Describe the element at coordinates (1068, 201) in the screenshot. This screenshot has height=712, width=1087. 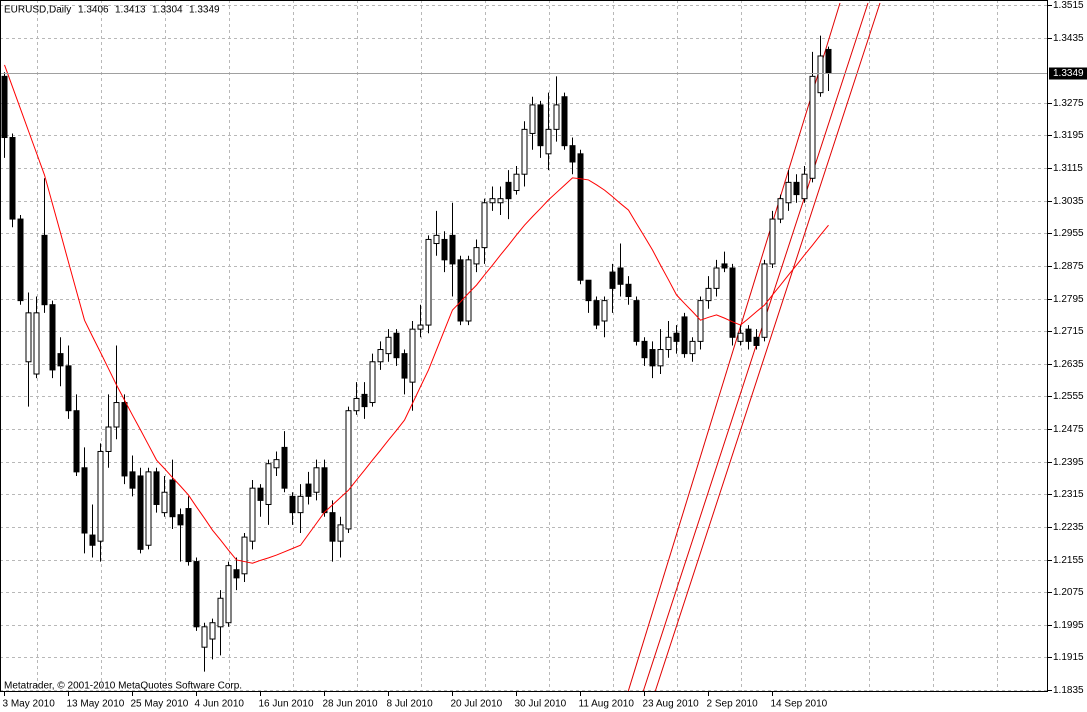
I see `y-tick-label: 1.3035` at that location.